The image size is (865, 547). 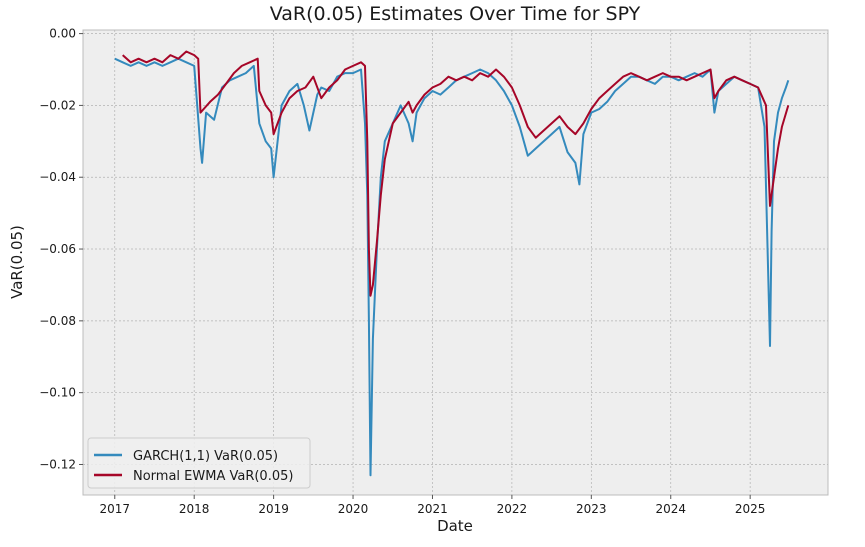 What do you see at coordinates (353, 509) in the screenshot?
I see `x-tick-label: 2020` at bounding box center [353, 509].